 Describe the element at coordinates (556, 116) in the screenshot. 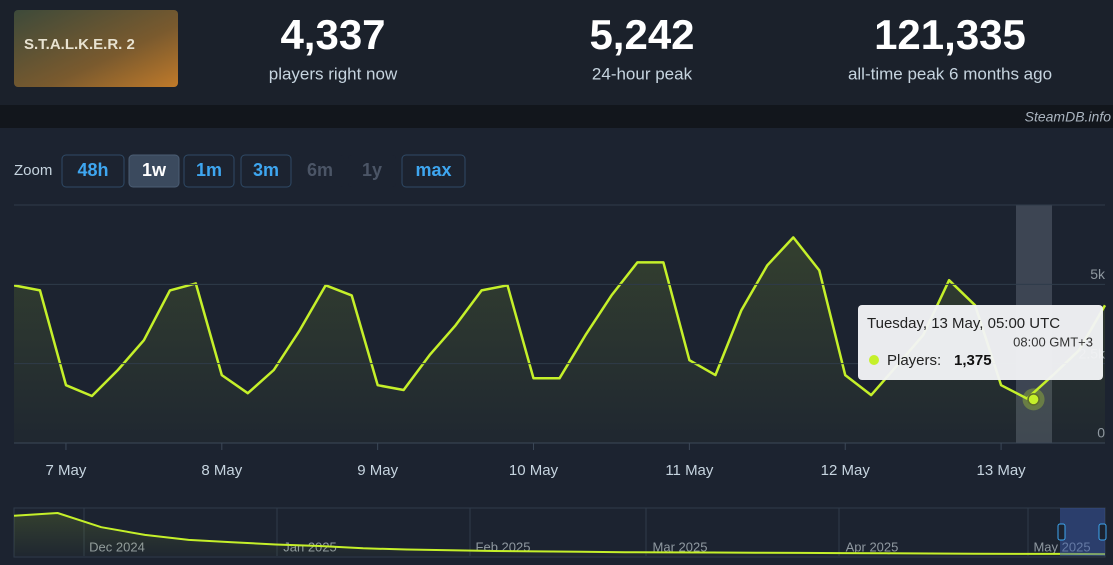

I see `band-bg` at that location.